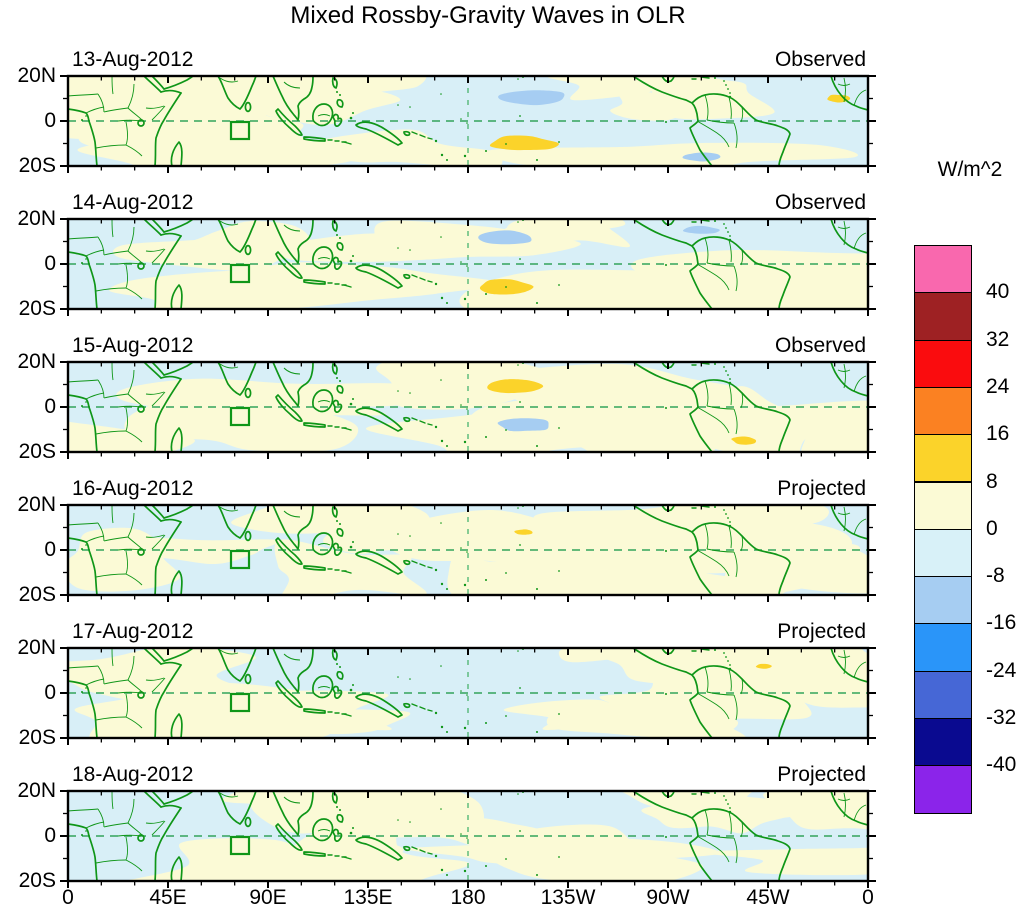  Describe the element at coordinates (133, 774) in the screenshot. I see `panel-date-label: 18-Aug-2012` at that location.